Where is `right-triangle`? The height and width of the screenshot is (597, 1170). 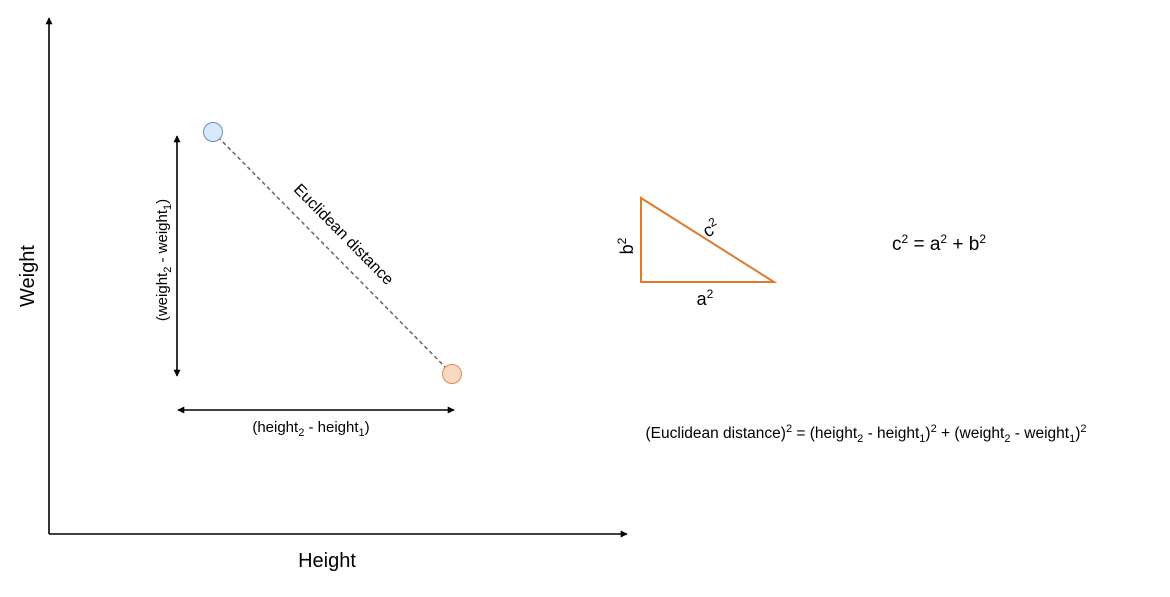 right-triangle is located at coordinates (709, 239).